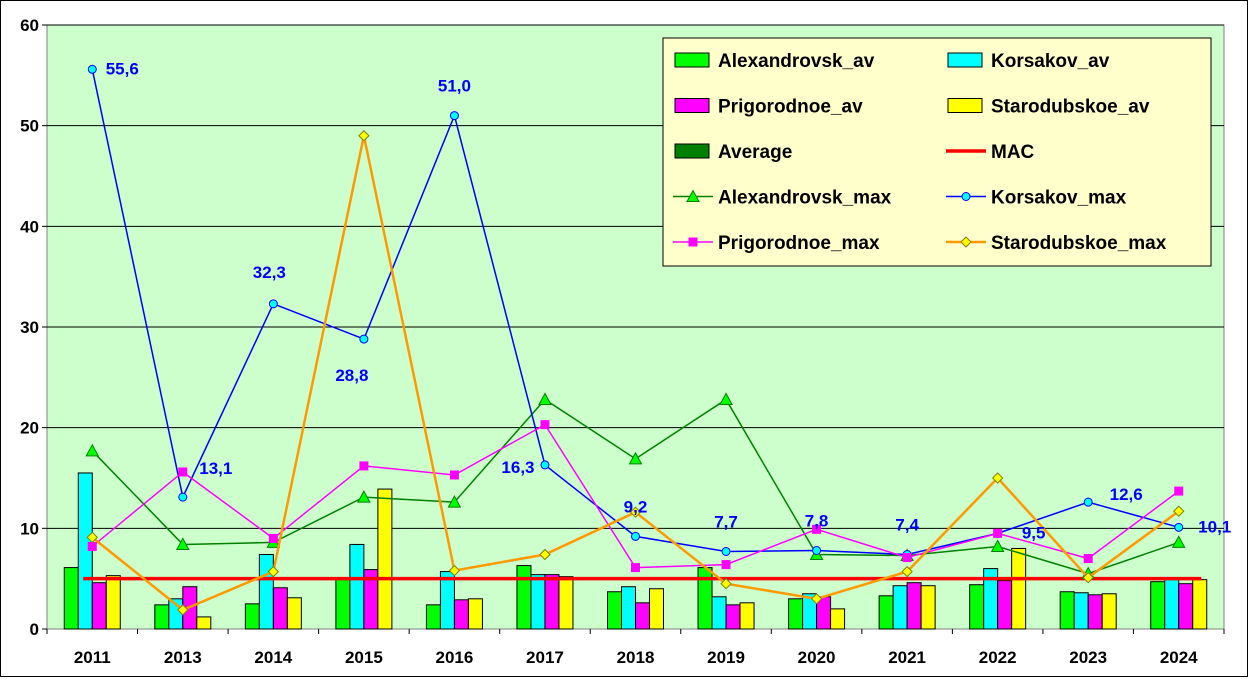 The width and height of the screenshot is (1248, 682). I want to click on legend-swatch, so click(965, 105).